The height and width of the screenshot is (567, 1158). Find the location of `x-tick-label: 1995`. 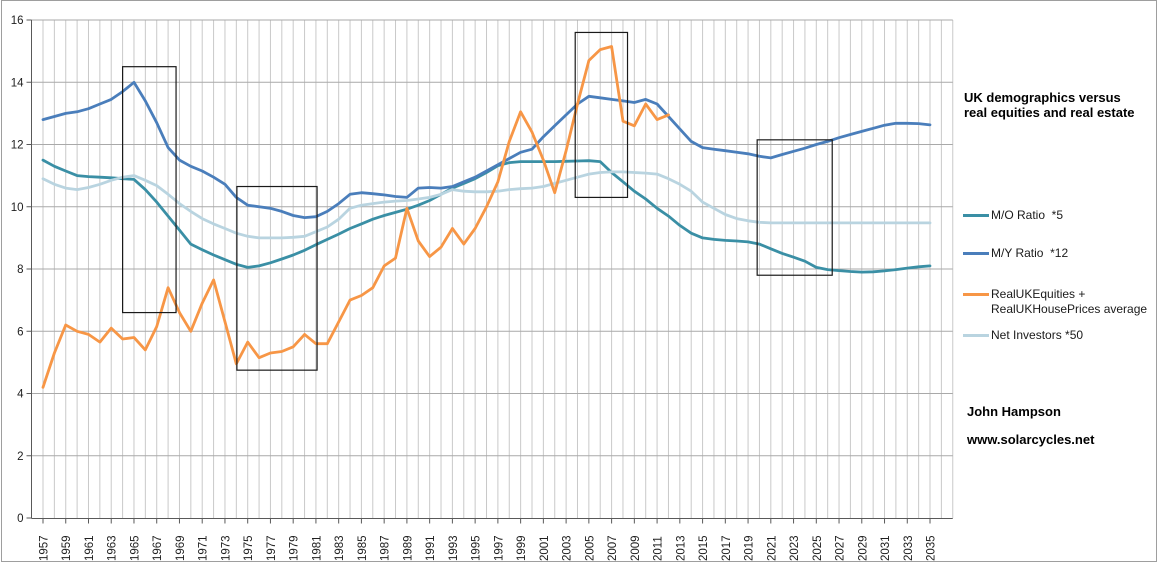

x-tick-label: 1995 is located at coordinates (477, 548).